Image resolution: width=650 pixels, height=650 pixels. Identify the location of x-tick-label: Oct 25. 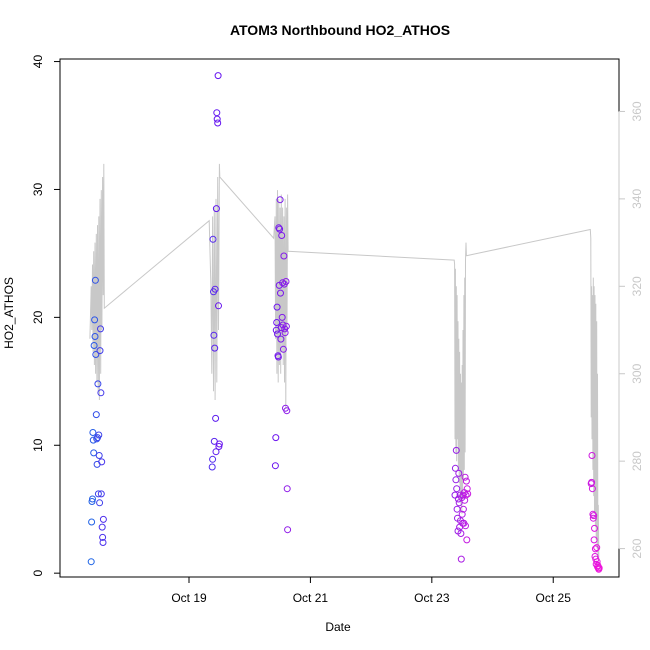
(554, 598).